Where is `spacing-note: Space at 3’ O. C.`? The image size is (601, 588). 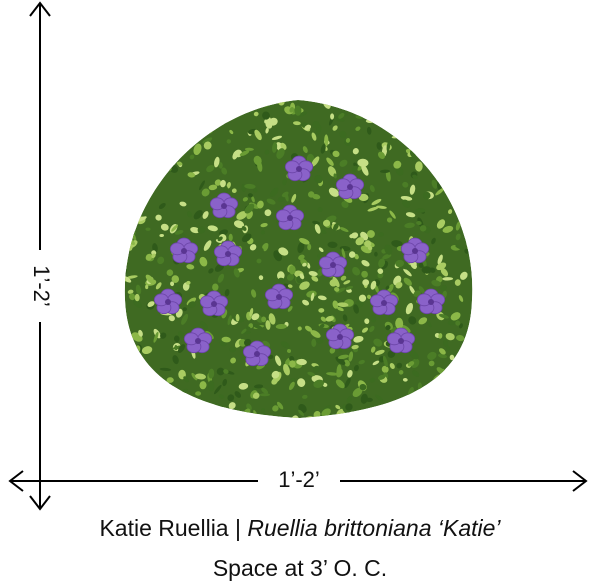
spacing-note: Space at 3’ O. C. is located at coordinates (300, 568).